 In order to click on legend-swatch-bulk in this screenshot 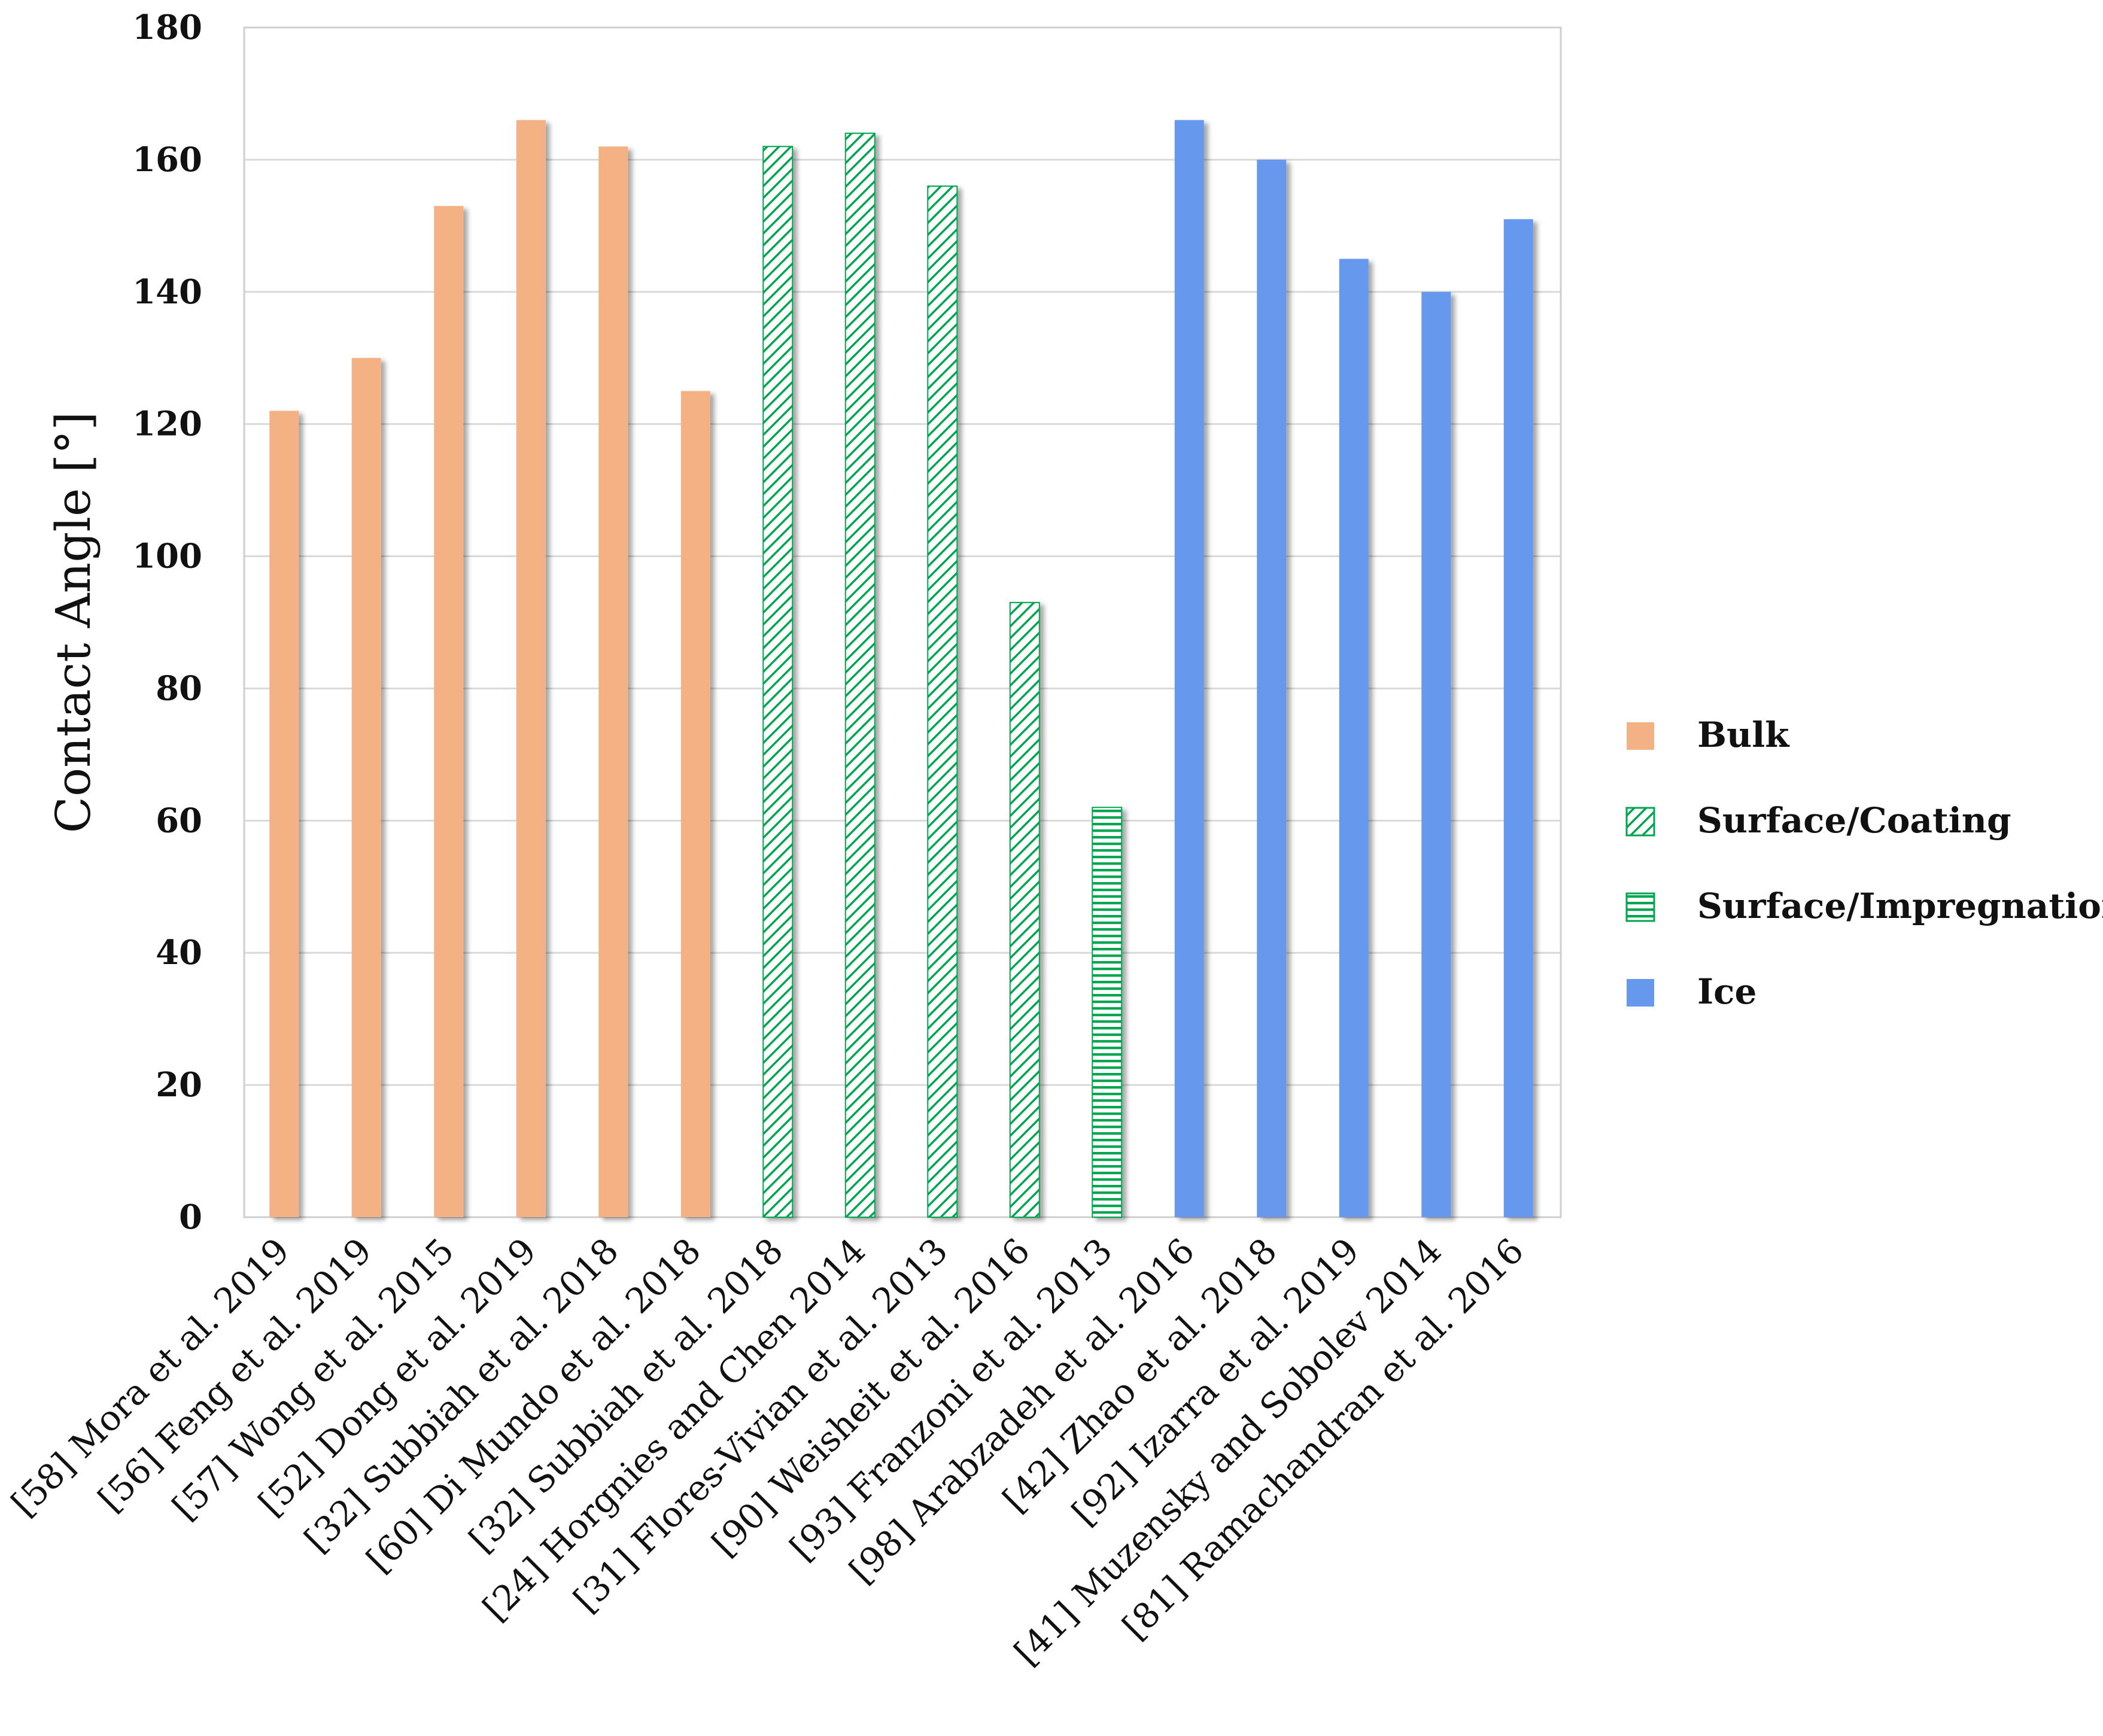, I will do `click(1640, 736)`.